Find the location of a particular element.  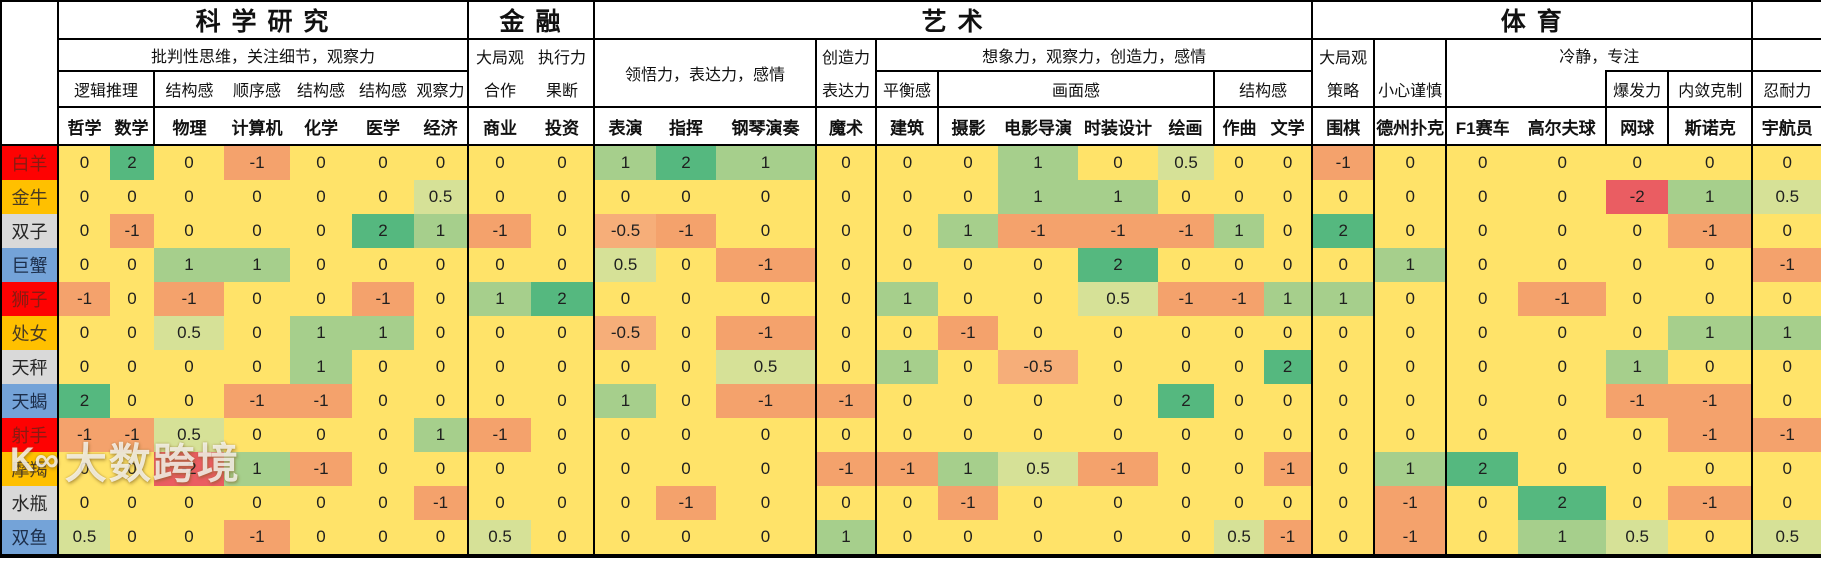

trait-observation-economy: 观察力 is located at coordinates (442, 89).